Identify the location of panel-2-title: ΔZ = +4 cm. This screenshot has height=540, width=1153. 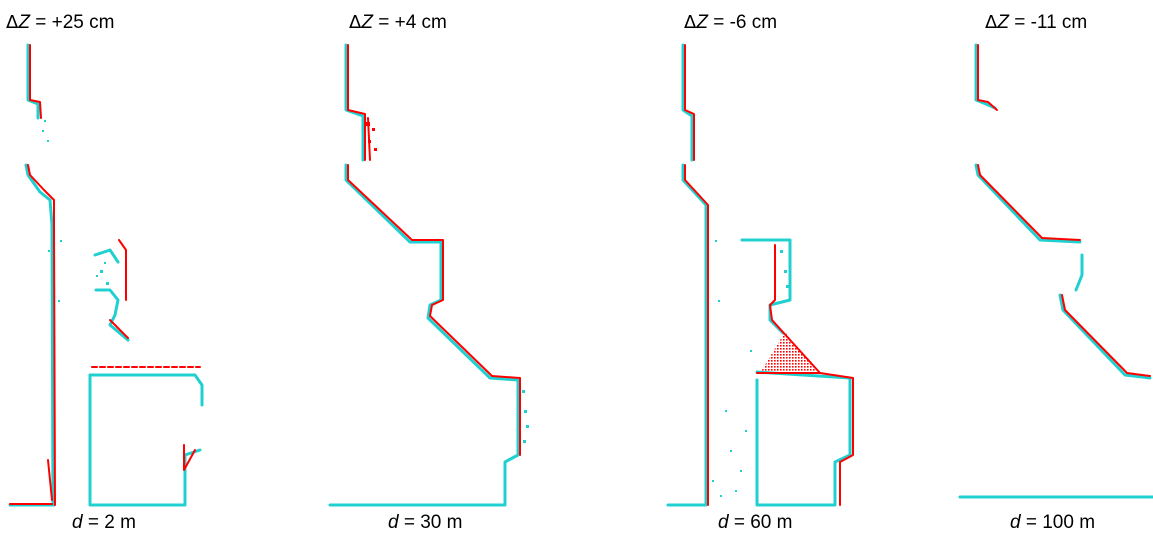
(398, 23).